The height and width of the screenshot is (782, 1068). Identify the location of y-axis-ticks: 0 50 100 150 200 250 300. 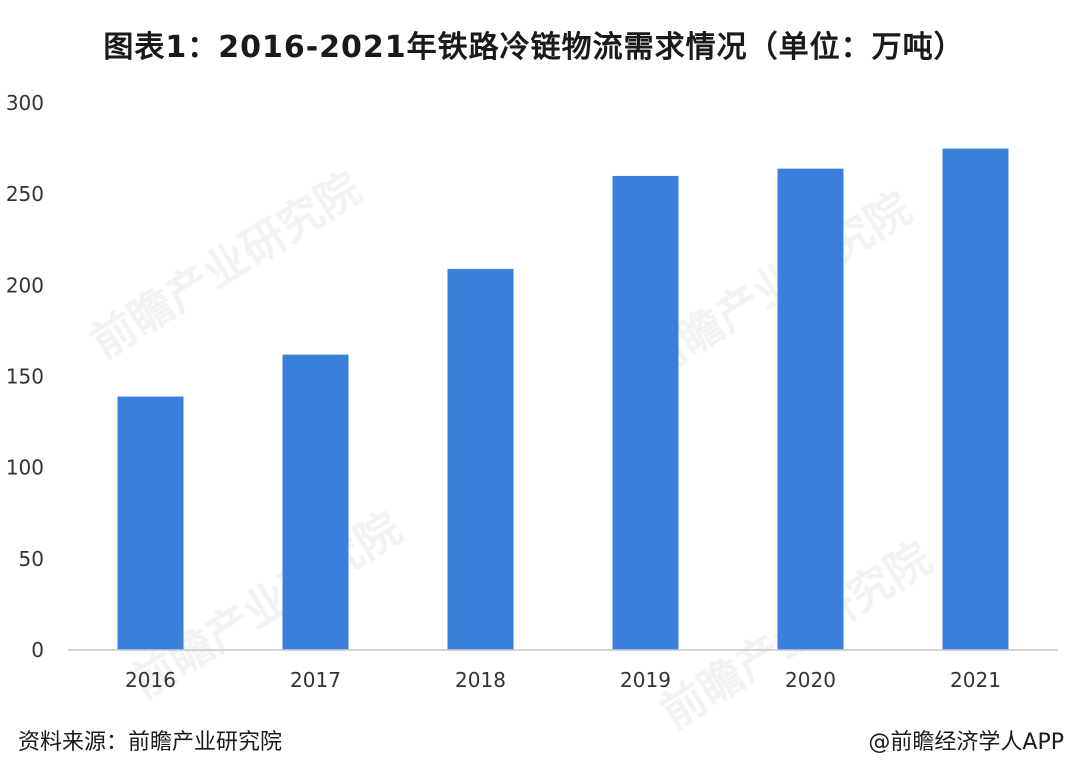
(25, 376).